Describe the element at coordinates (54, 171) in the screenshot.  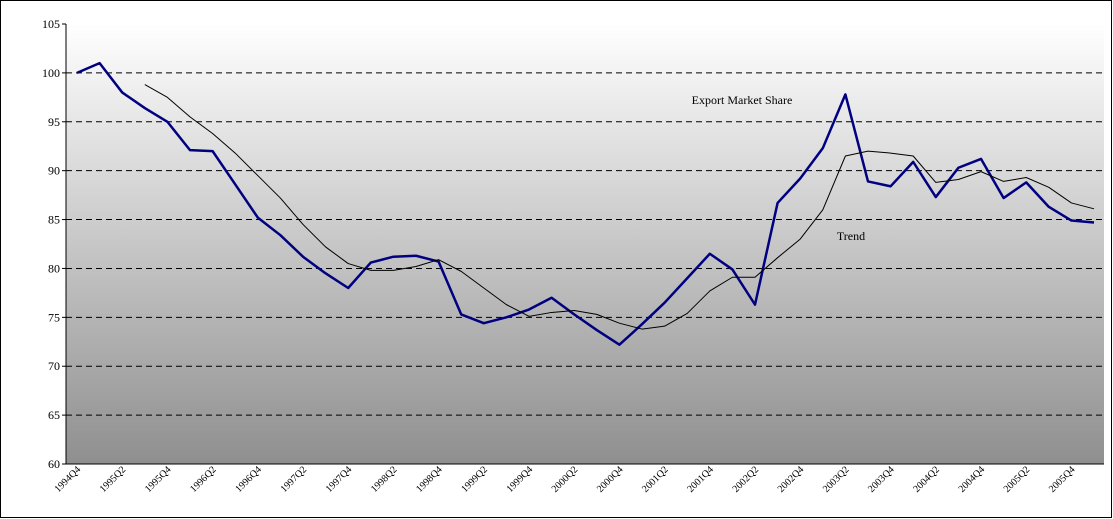
I see `y-tick-label: 90` at that location.